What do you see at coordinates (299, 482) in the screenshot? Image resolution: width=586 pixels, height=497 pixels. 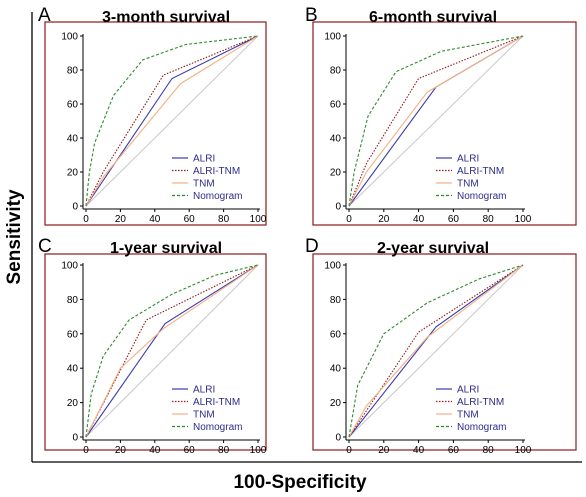 I see `figure-xlabel: 100-Specificity` at bounding box center [299, 482].